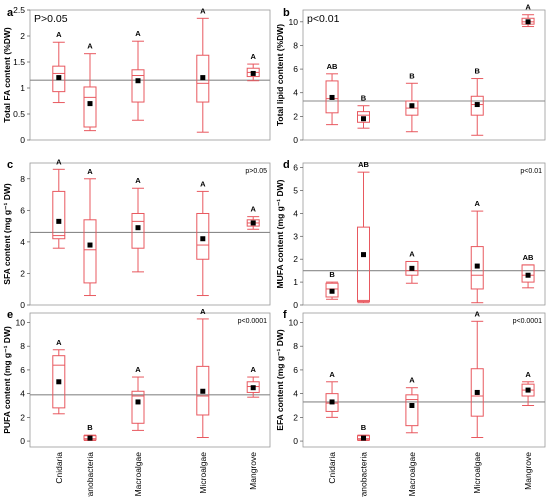 This screenshot has height=497, width=550. What do you see at coordinates (10, 13) in the screenshot?
I see `panel-letter: a` at bounding box center [10, 13].